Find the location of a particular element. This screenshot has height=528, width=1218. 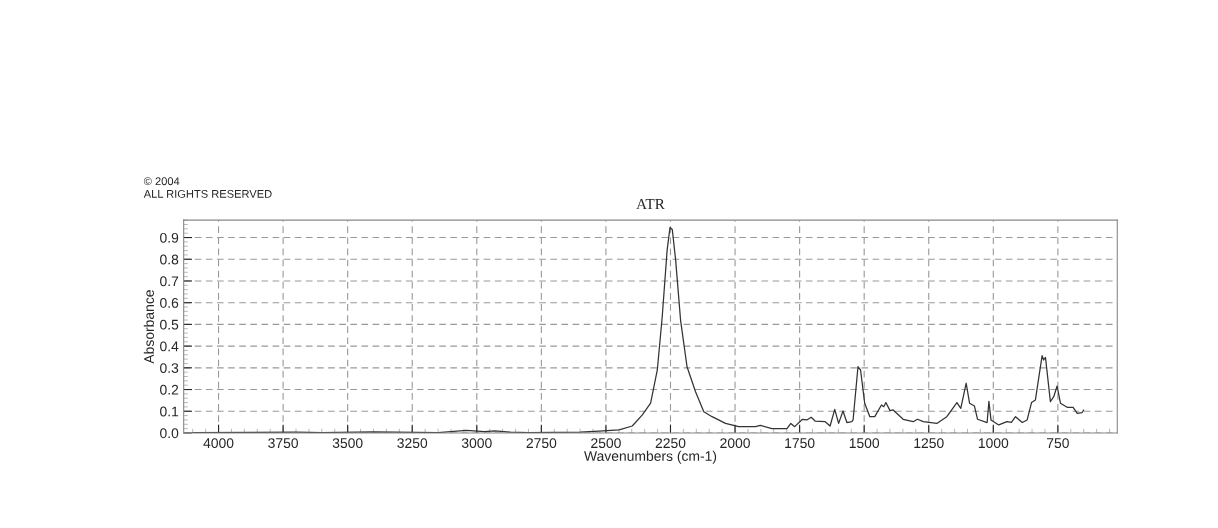

x-tick-label: 4000 is located at coordinates (218, 443).